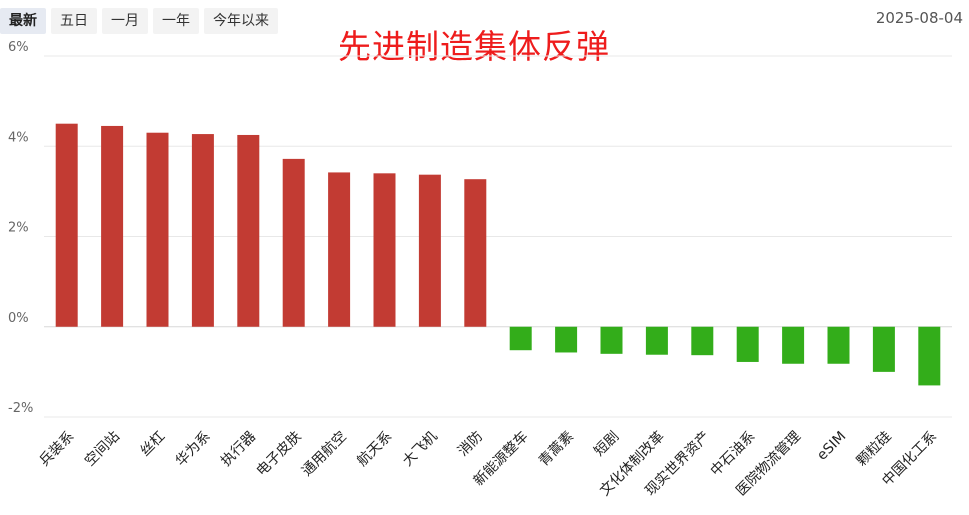 Image resolution: width=969 pixels, height=515 pixels. I want to click on tab-latest: 最新, so click(23, 21).